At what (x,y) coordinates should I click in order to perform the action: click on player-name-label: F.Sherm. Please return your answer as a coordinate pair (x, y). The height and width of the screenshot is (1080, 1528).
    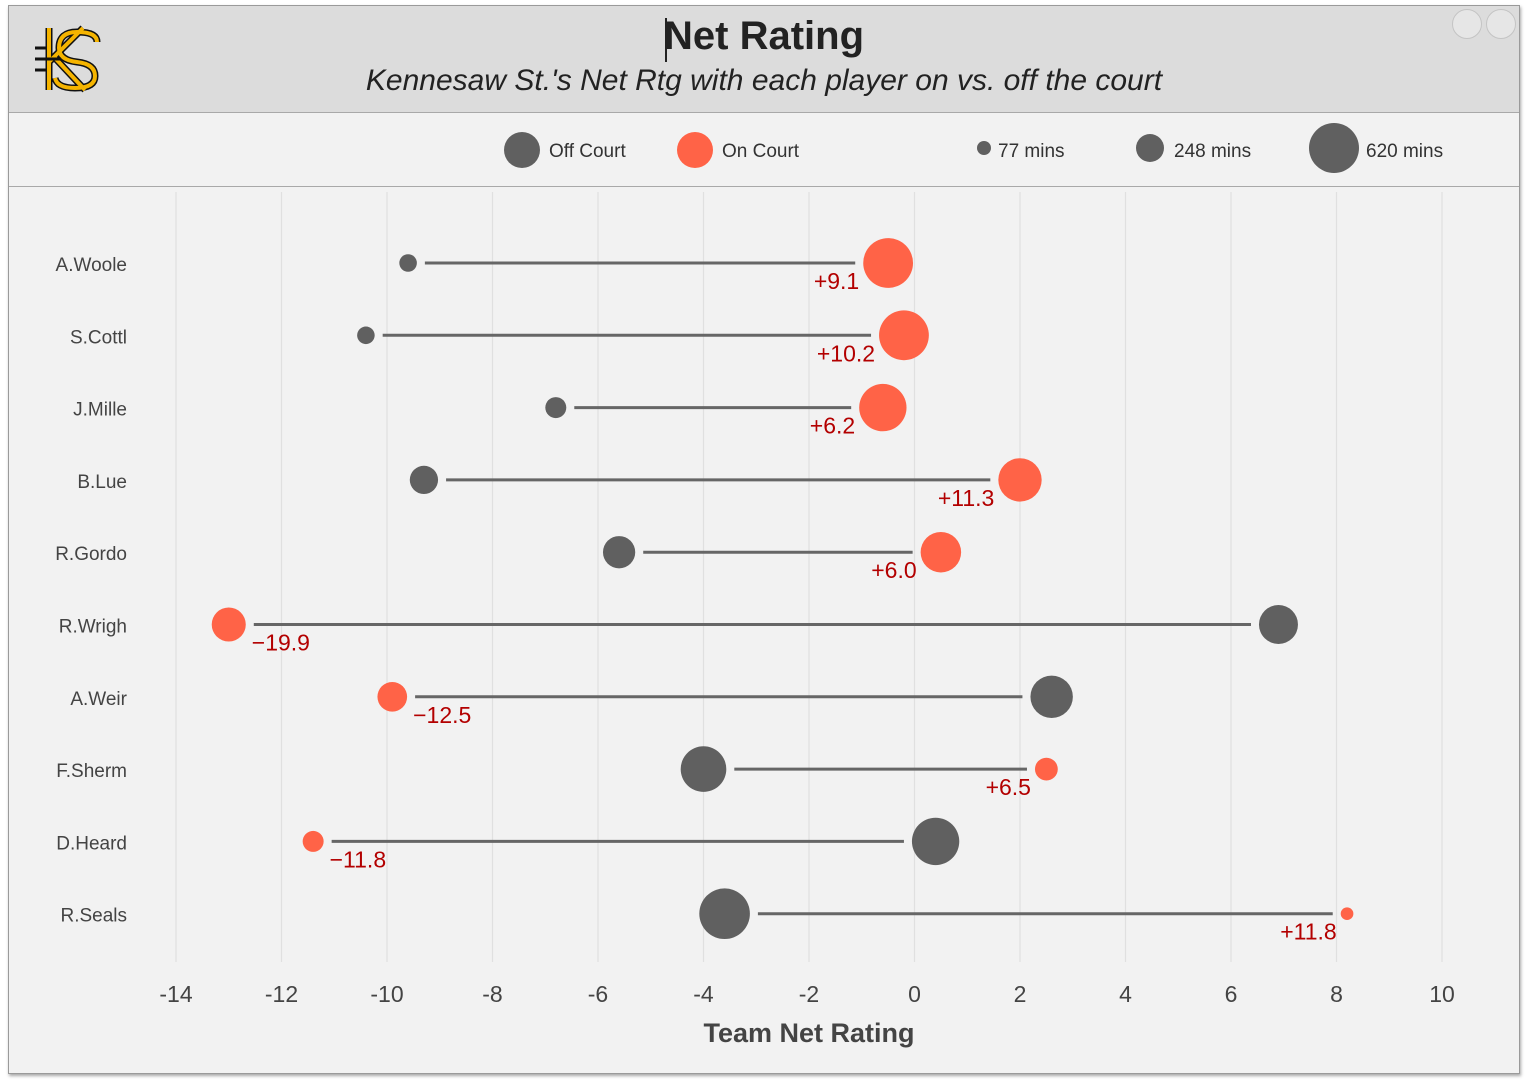
    Looking at the image, I should click on (91, 771).